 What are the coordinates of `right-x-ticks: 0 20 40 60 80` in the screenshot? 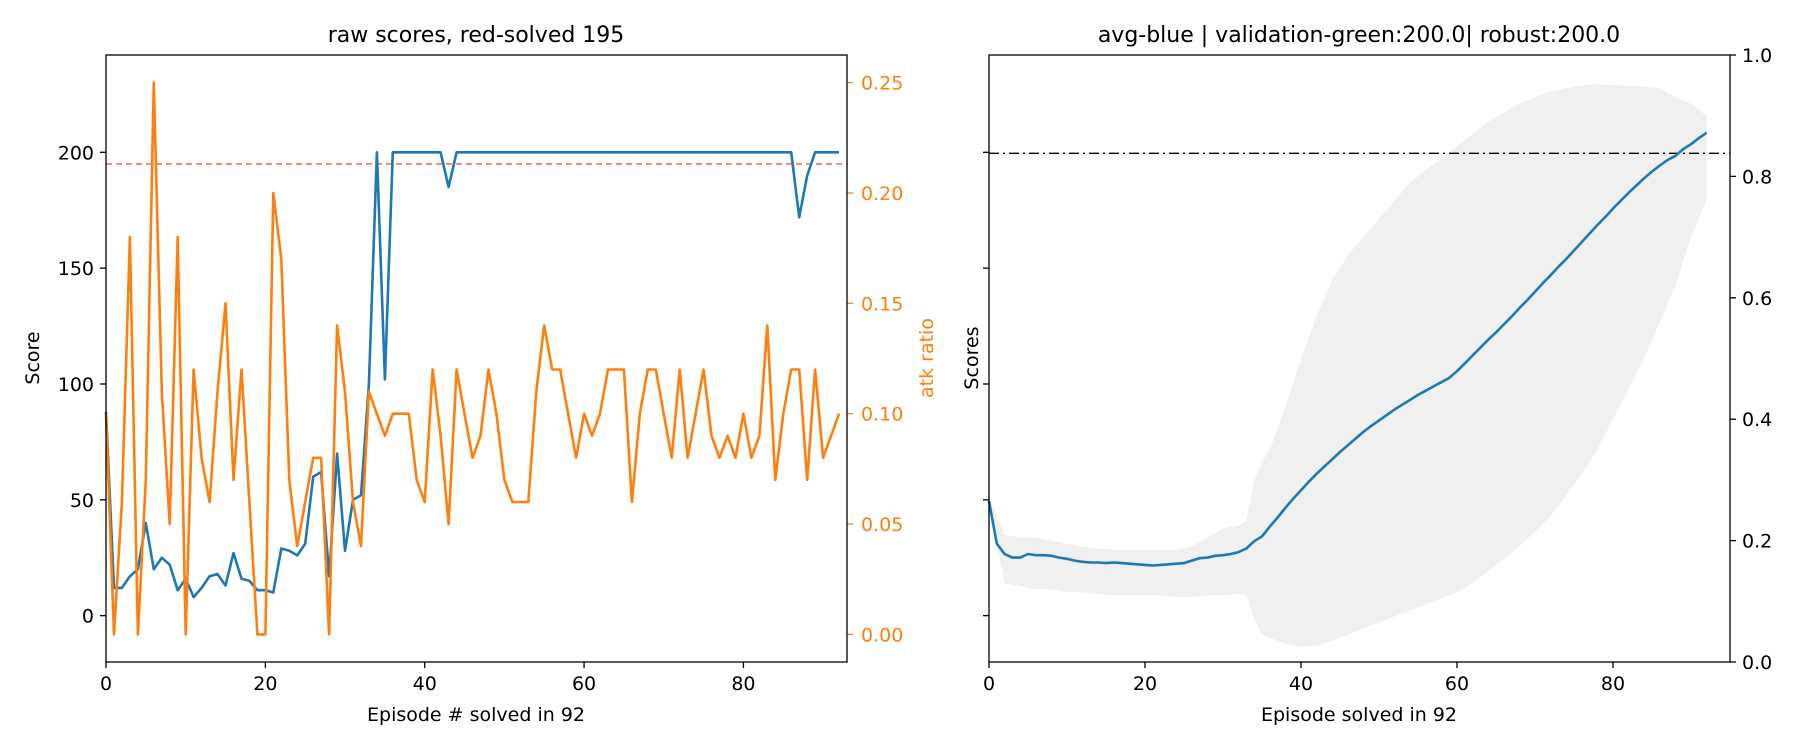 It's located at (1304, 678).